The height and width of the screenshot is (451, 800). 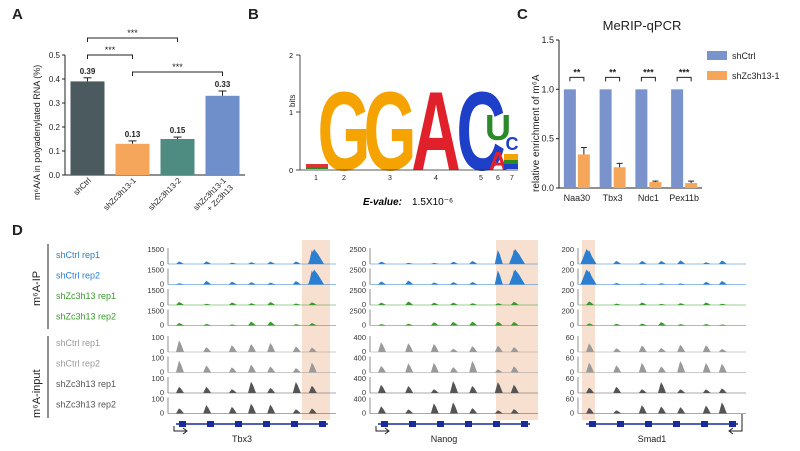 What do you see at coordinates (316, 330) in the screenshot?
I see `highlight-region` at bounding box center [316, 330].